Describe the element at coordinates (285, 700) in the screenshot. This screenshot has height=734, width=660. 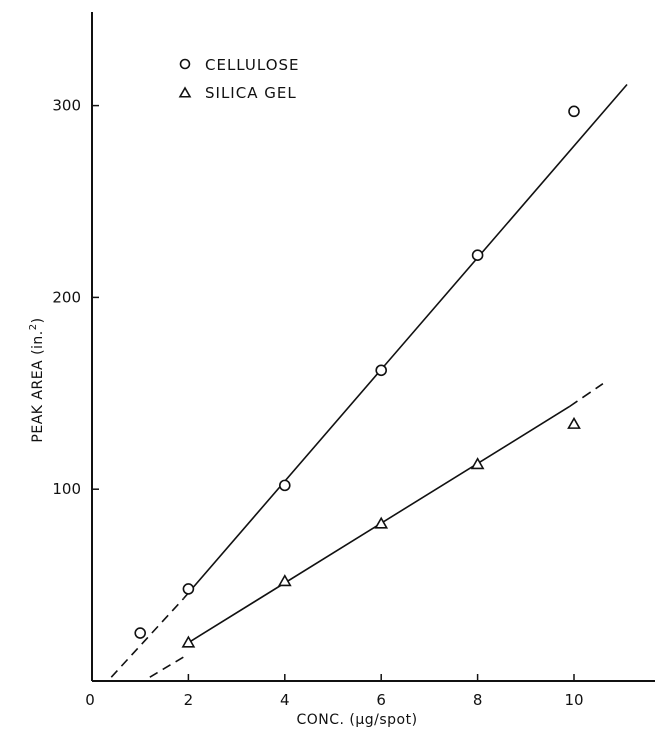
I see `x-tick-label: 4` at that location.